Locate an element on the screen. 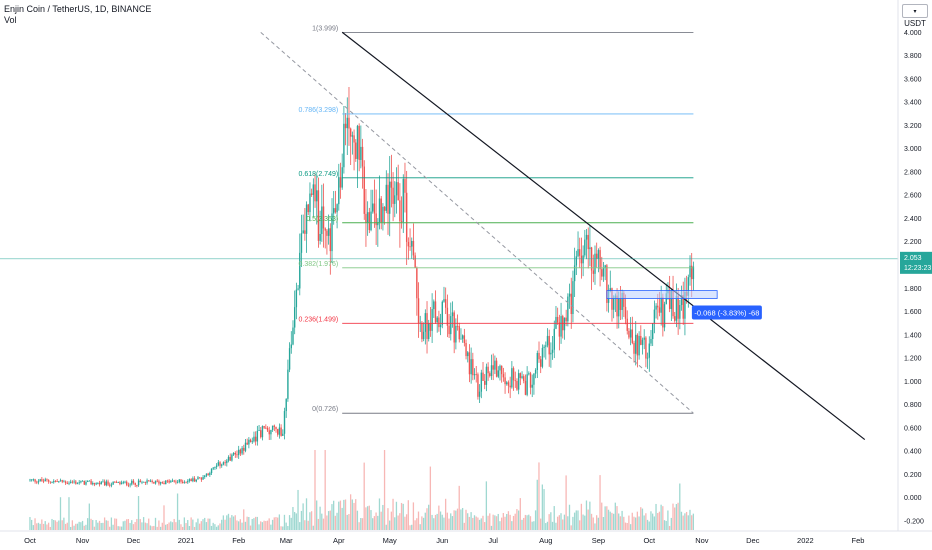 The height and width of the screenshot is (550, 932). time-tick-label: Sep is located at coordinates (598, 540).